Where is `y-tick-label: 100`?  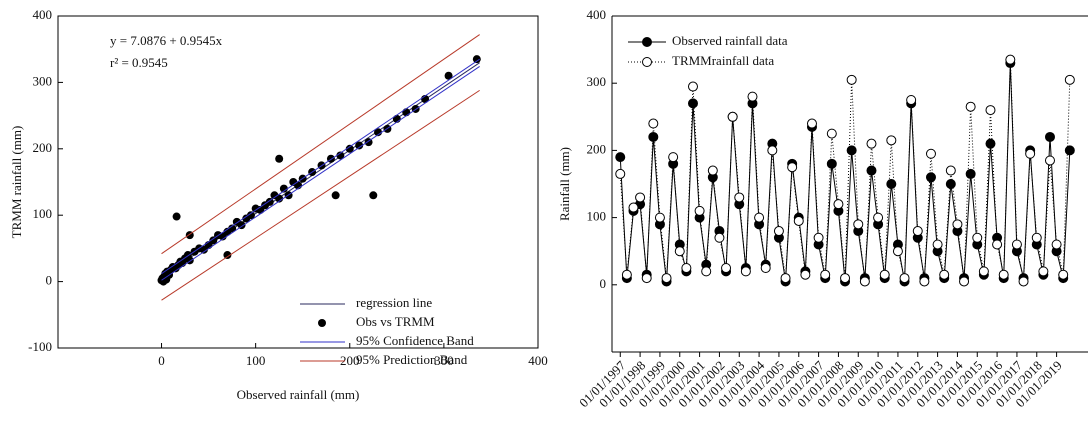
y-tick-label: 100 is located at coordinates (597, 216).